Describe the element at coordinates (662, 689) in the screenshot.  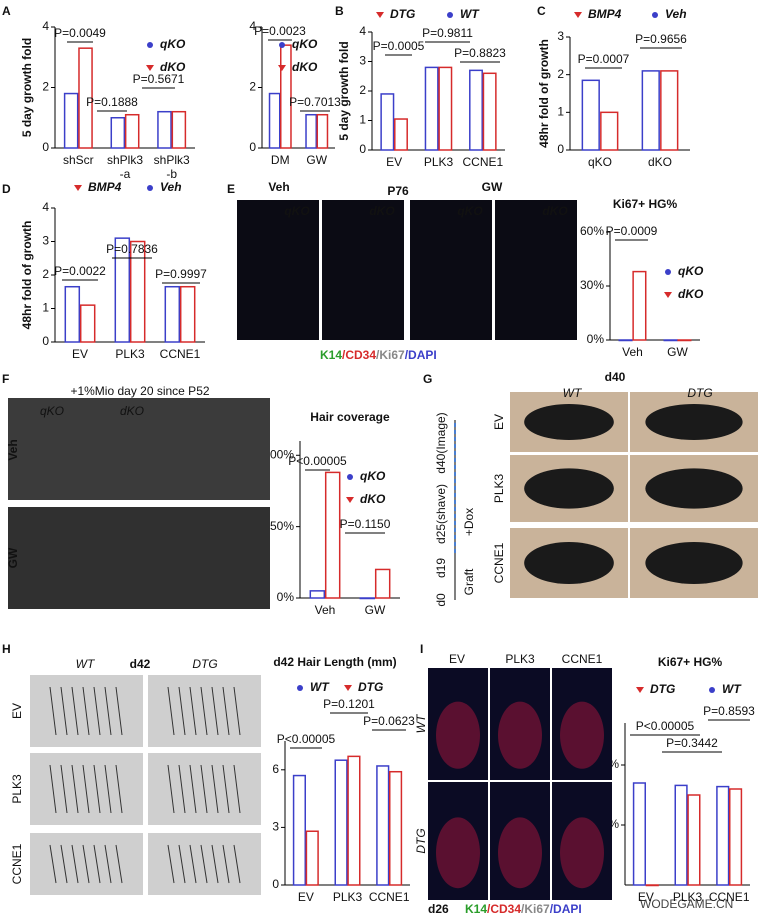
I see `legend-label: DTG` at that location.